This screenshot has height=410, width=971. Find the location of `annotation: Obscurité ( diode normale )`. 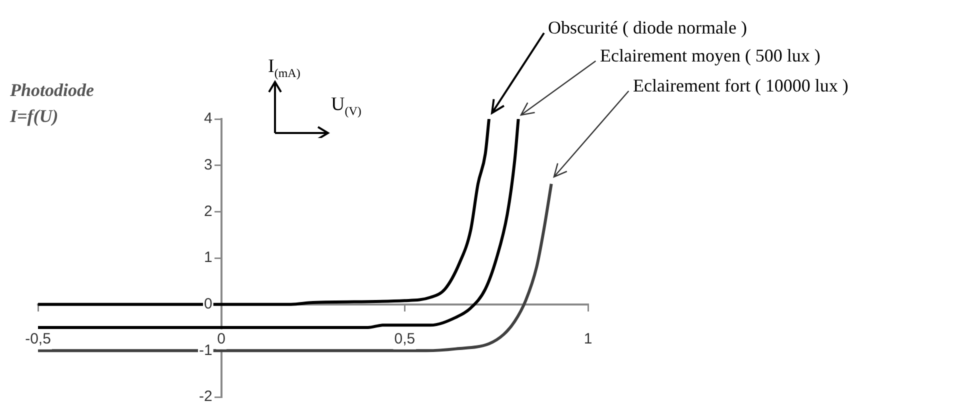

annotation: Obscurité ( diode normale ) is located at coordinates (647, 28).